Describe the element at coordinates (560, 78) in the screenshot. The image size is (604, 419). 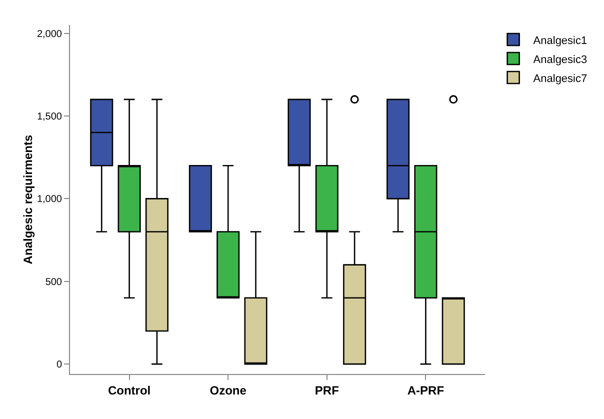
I see `legend-label: Analgesic7` at that location.